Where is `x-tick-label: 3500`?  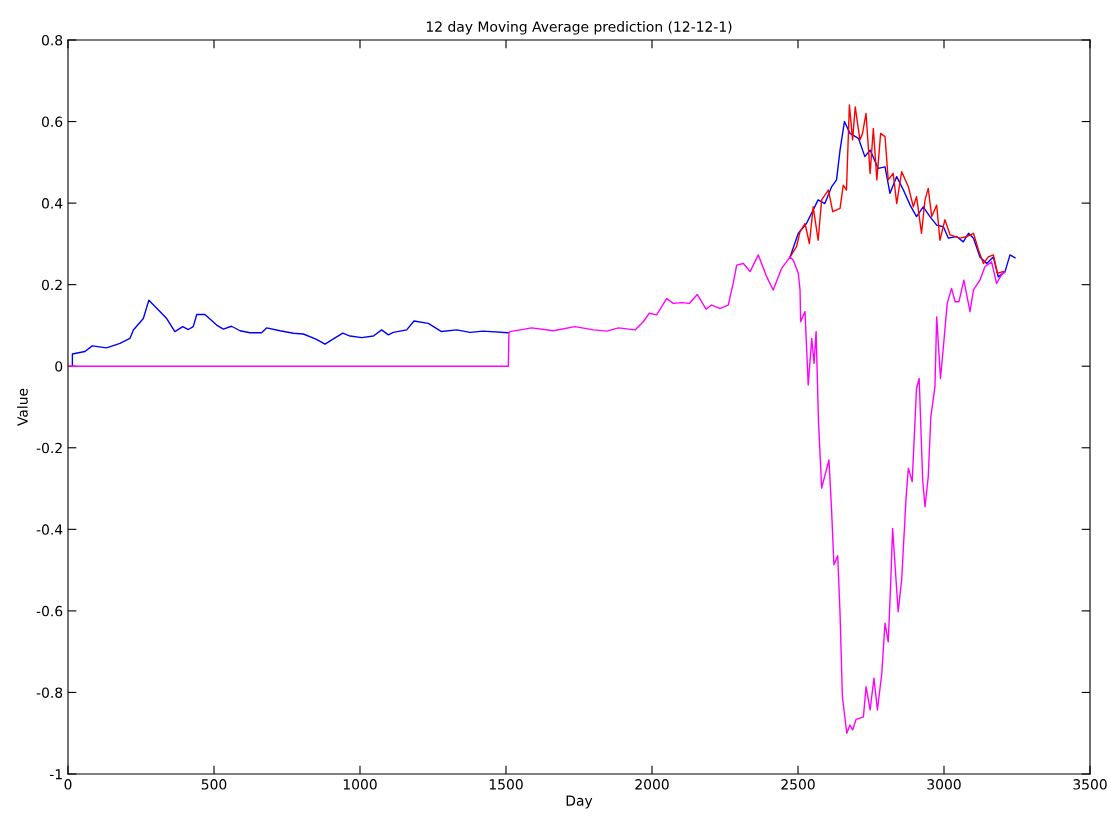 x-tick-label: 3500 is located at coordinates (1090, 784).